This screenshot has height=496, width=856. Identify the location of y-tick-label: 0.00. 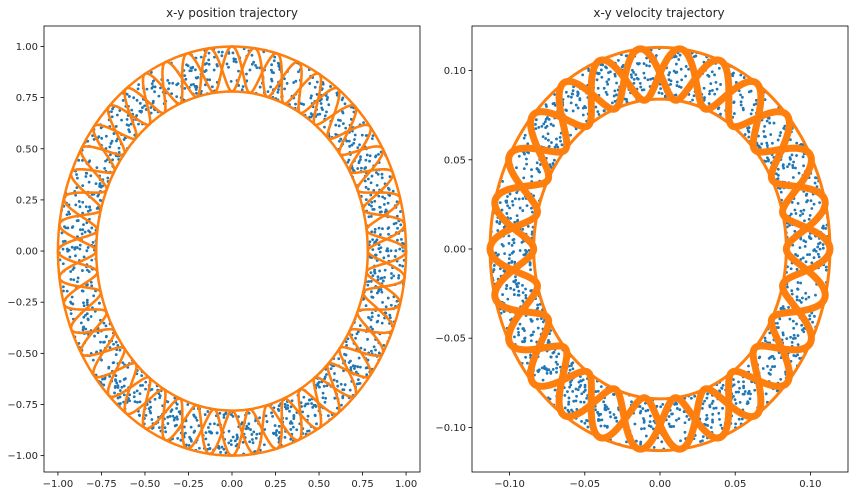
(455, 250).